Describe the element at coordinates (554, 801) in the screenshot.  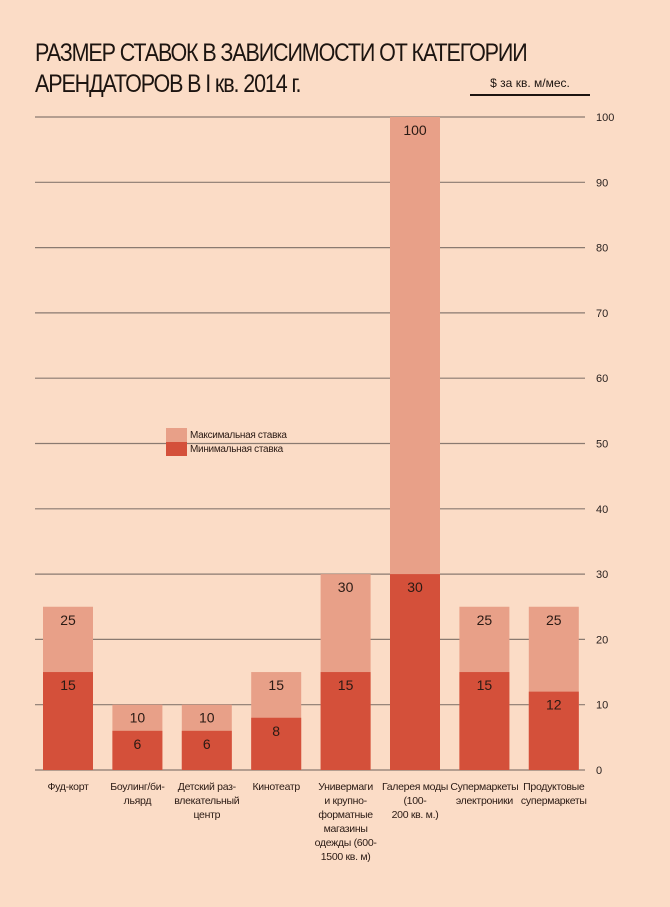
I see `x-category-label-line: супермаркеты` at that location.